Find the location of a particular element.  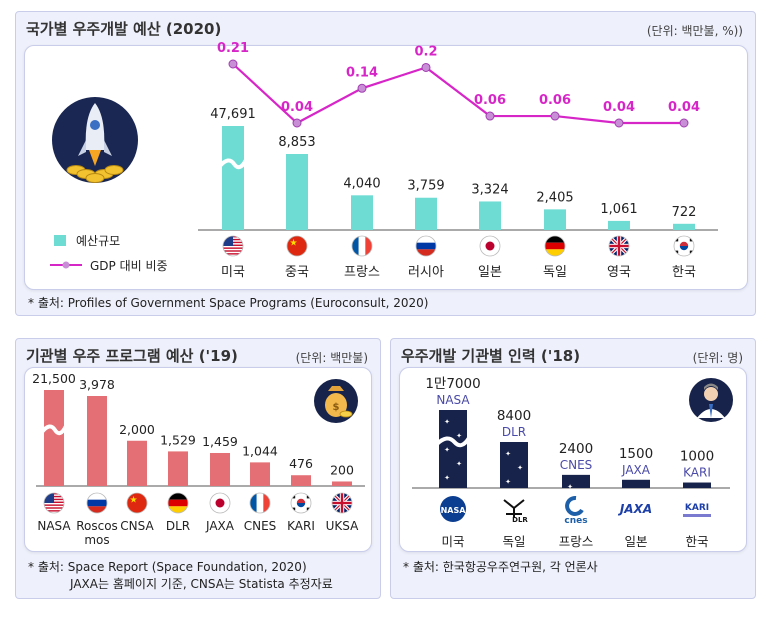

source-note-2: JAXA는 홈페이지 기준, CNSA는 Statista 추정자료 is located at coordinates (201, 584).